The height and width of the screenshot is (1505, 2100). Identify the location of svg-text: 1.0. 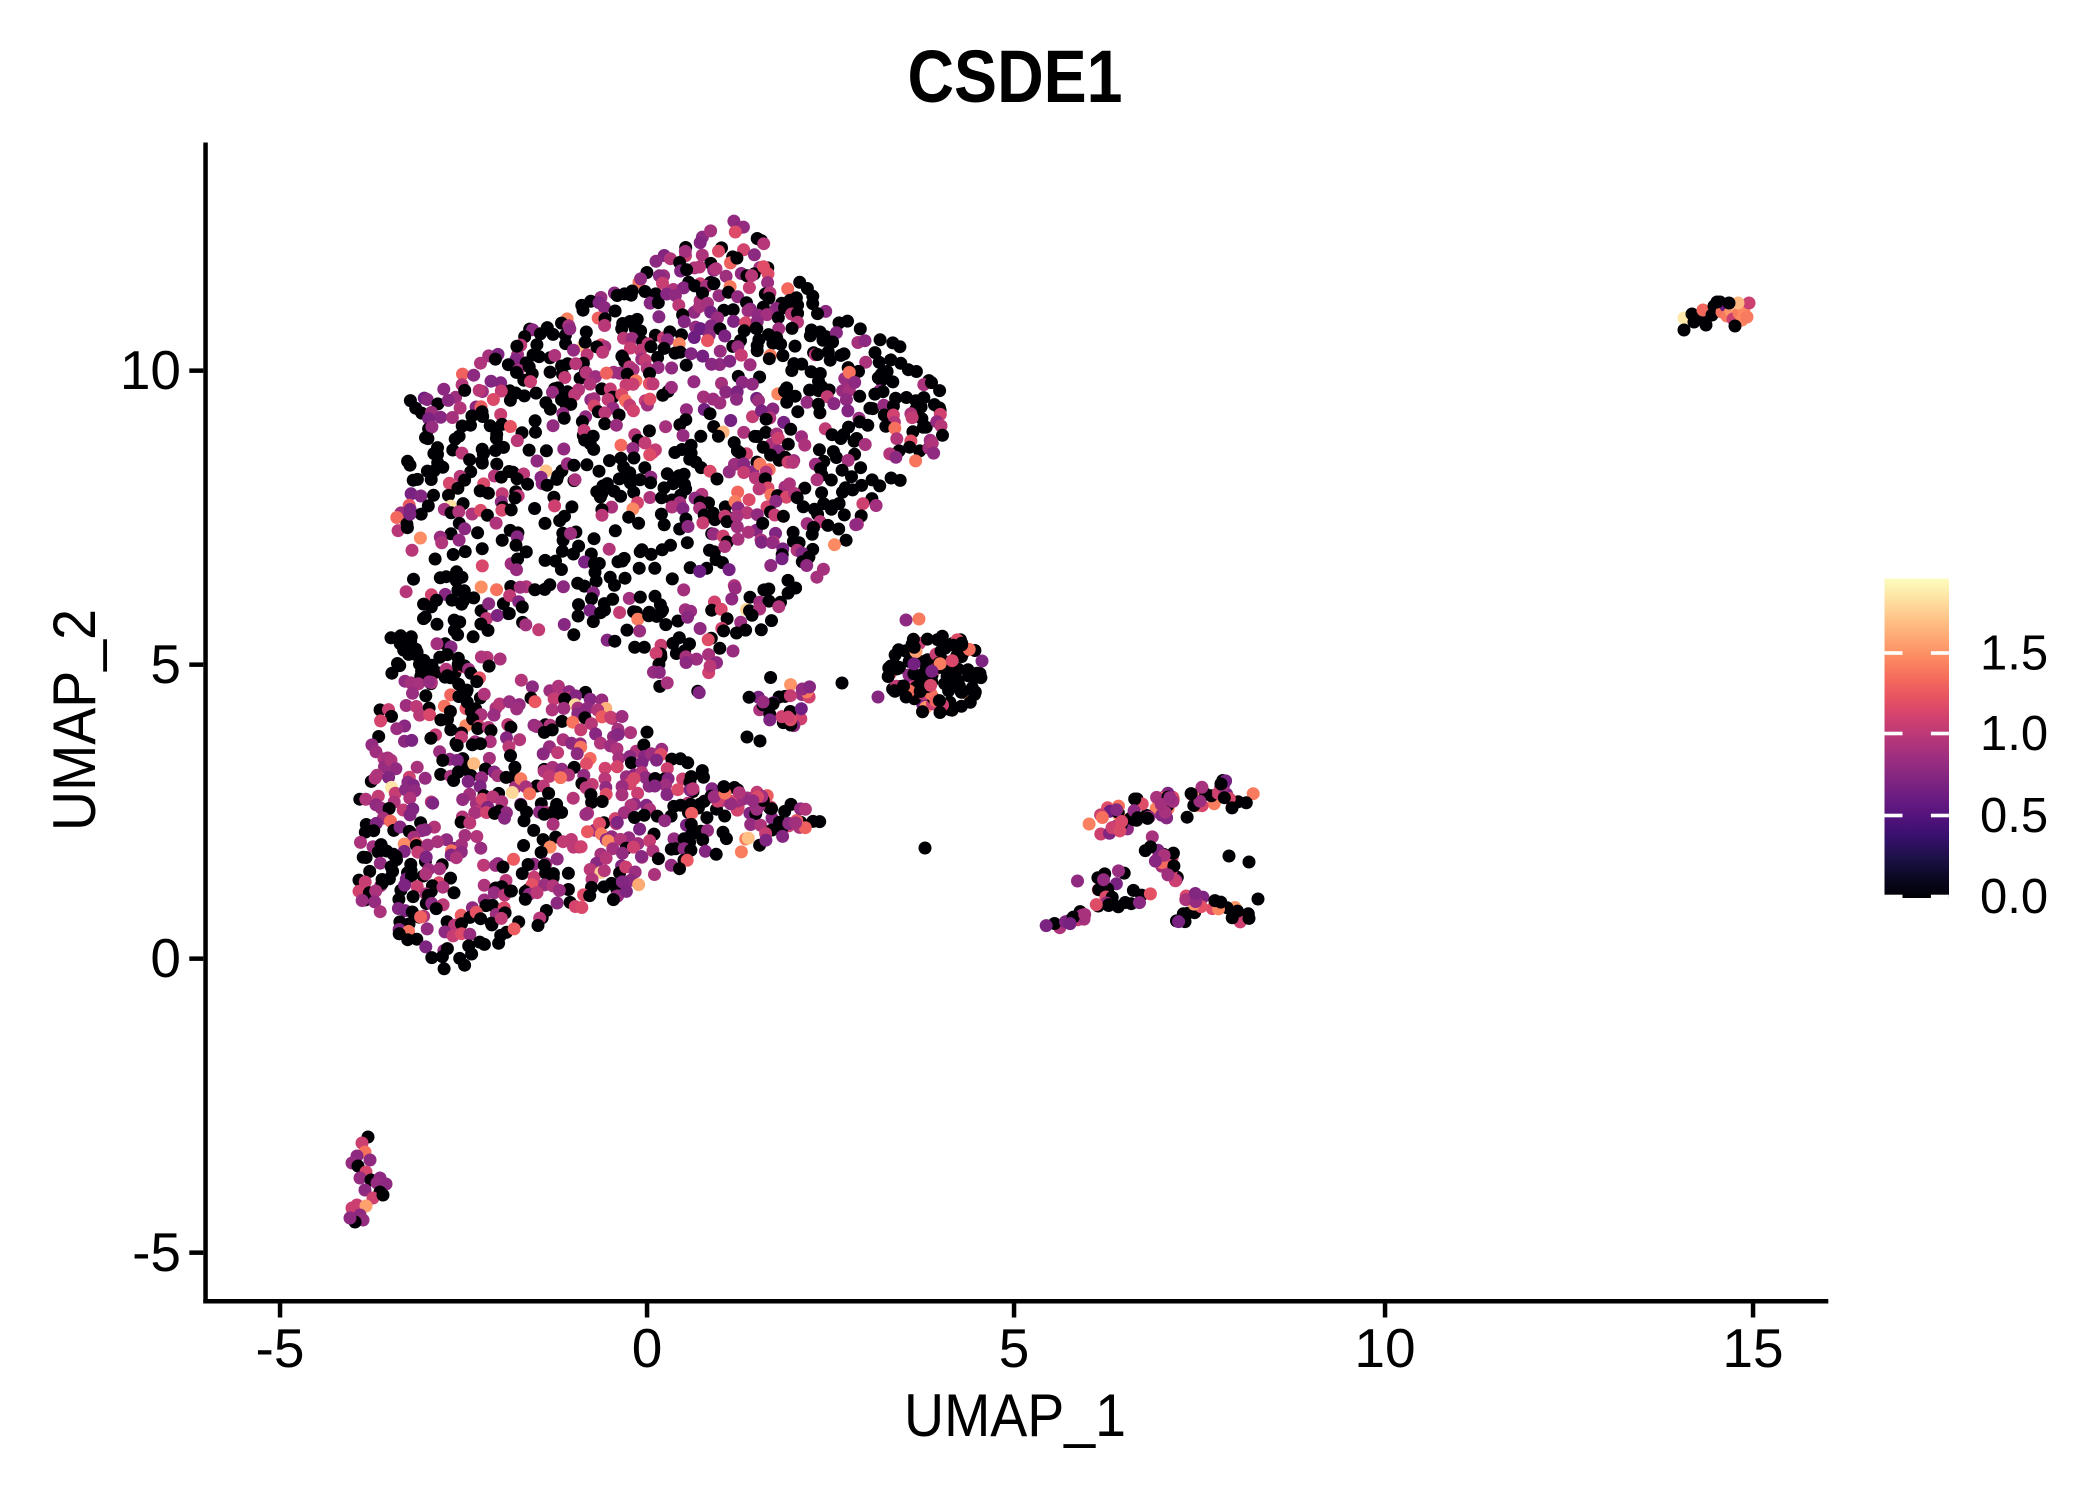
(2014, 734).